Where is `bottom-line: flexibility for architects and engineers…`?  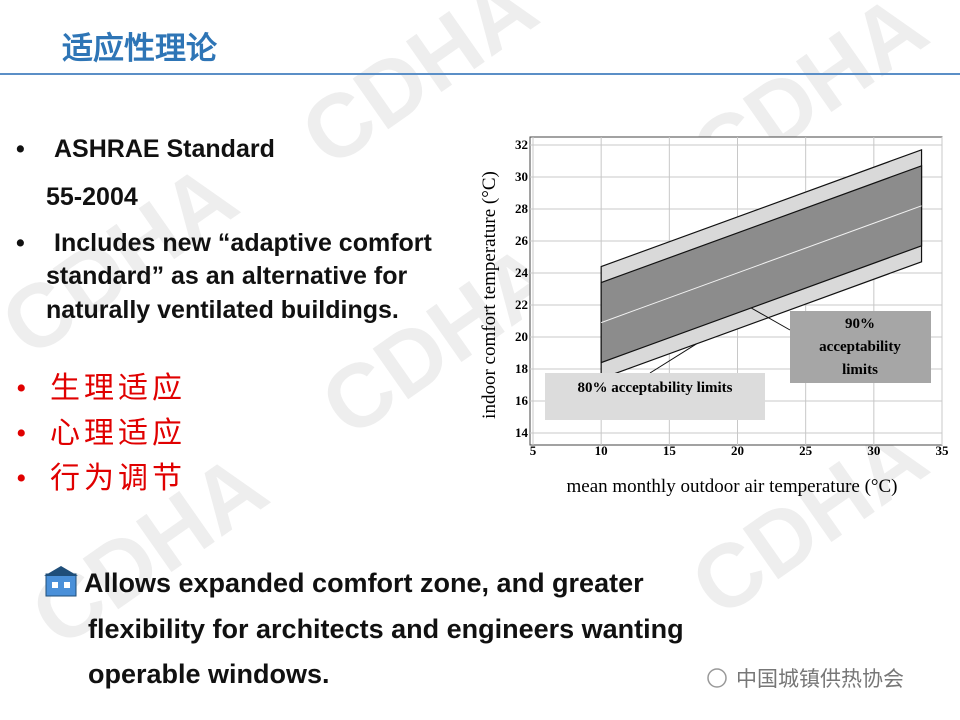
bottom-line: flexibility for architects and engineers… is located at coordinates (386, 629).